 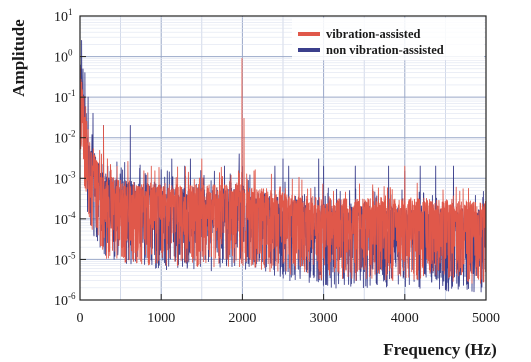 What do you see at coordinates (65, 300) in the screenshot?
I see `y-tick-label: 10⁻⁶` at bounding box center [65, 300].